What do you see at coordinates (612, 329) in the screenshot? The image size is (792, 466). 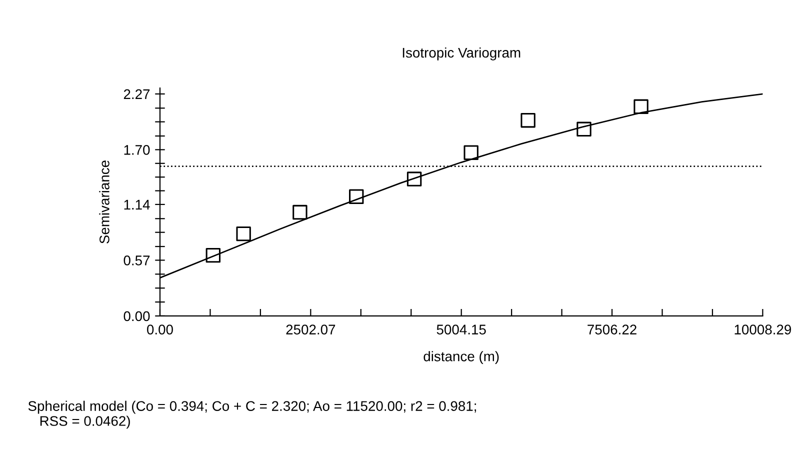 I see `x-tick-label: 7506.22` at bounding box center [612, 329].